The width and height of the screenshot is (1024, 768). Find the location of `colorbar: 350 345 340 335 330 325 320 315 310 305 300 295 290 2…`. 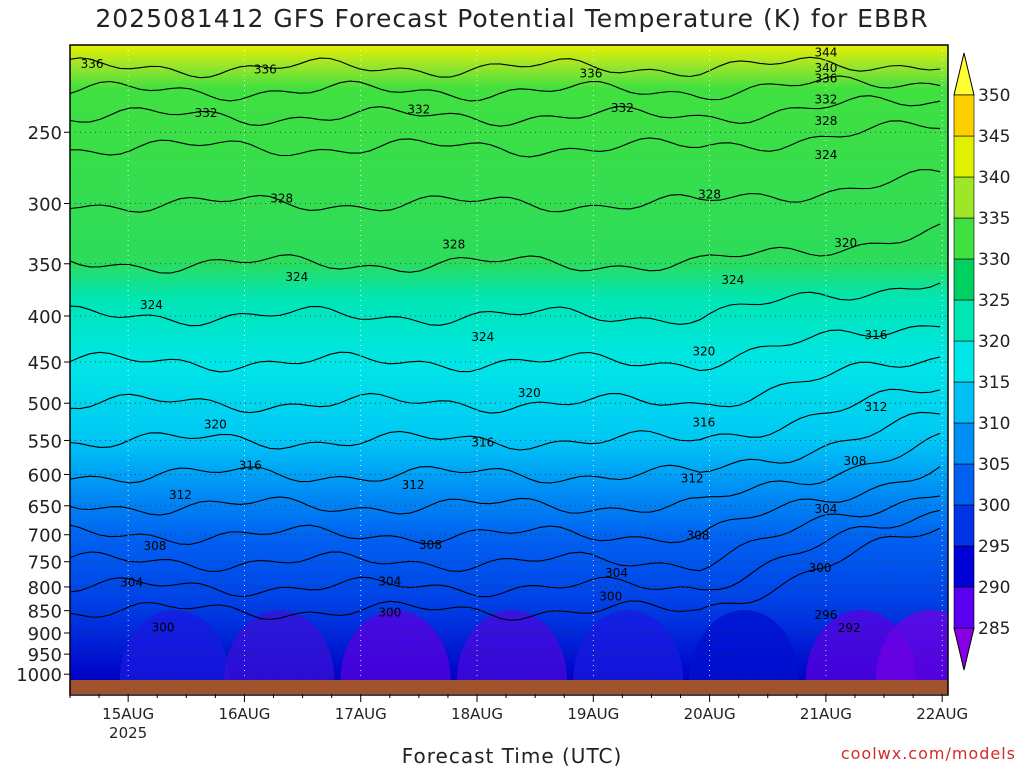

colorbar: 350 345 340 335 330 325 320 315 310 305 300 295 290 2… is located at coordinates (981, 361).